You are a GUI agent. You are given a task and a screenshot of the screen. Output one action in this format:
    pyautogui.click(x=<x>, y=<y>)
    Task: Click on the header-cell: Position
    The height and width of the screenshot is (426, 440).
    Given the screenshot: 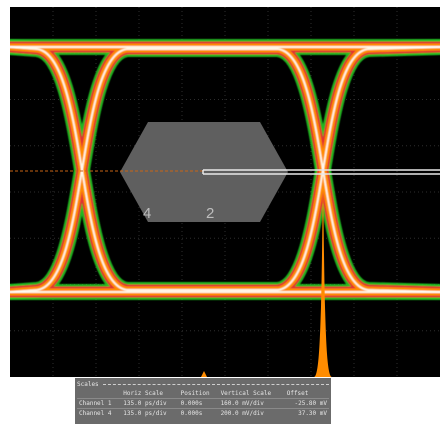 What is the action you would take?
    pyautogui.click(x=195, y=393)
    